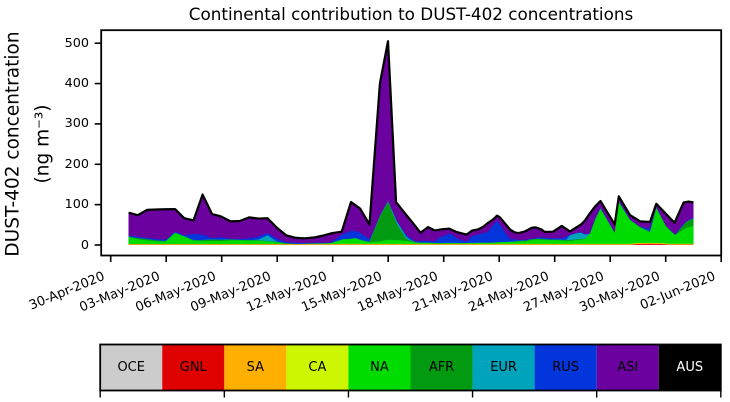 The height and width of the screenshot is (402, 730). I want to click on legend-label-ASI: ASI, so click(628, 367).